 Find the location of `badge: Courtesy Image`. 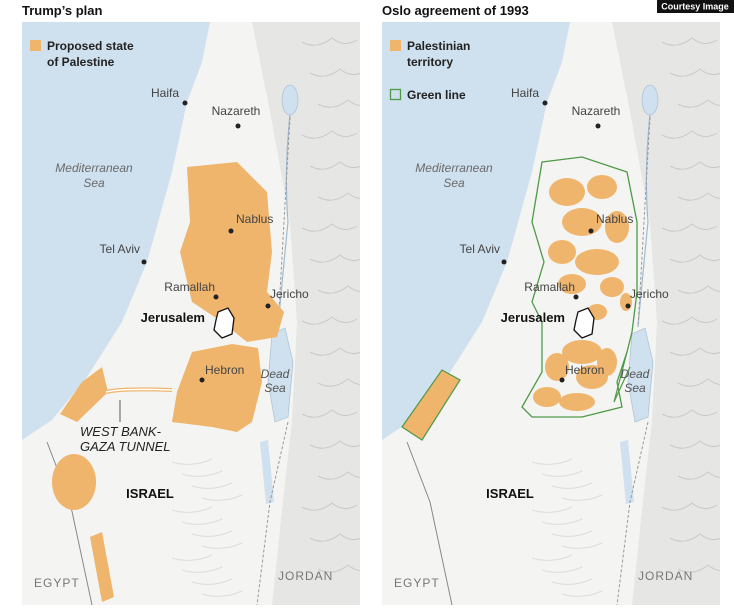

badge: Courtesy Image is located at coordinates (695, 7).